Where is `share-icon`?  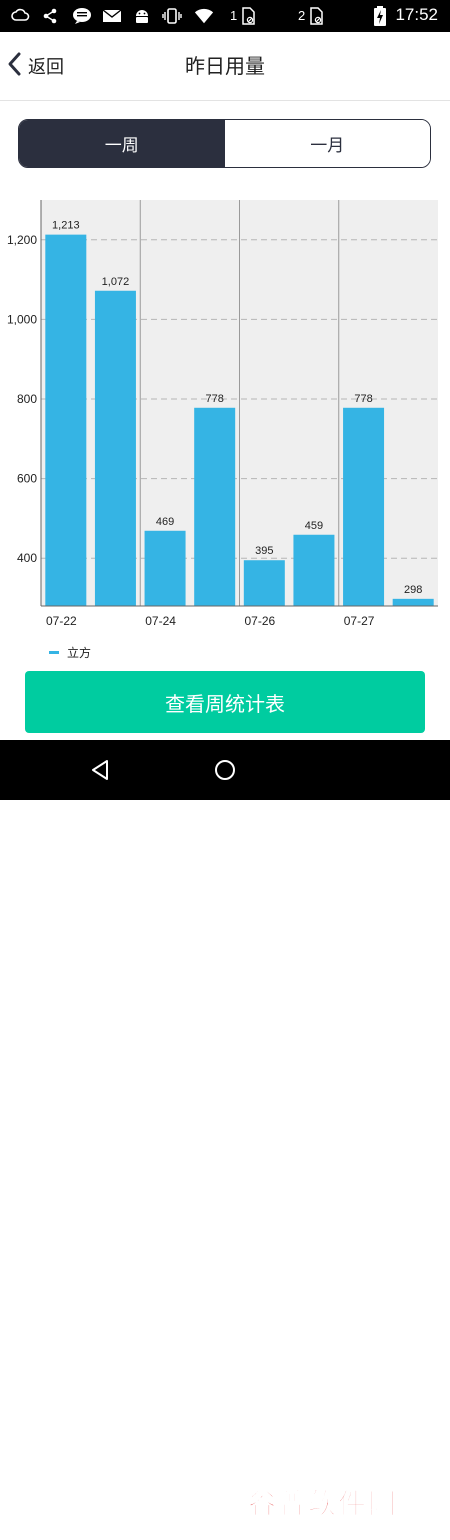
share-icon is located at coordinates (50, 16).